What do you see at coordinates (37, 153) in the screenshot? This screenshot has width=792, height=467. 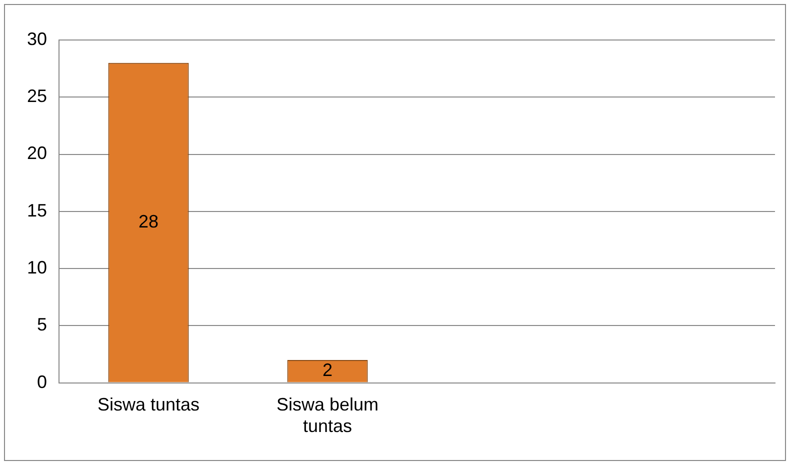 I see `y-tick-label: 20` at bounding box center [37, 153].